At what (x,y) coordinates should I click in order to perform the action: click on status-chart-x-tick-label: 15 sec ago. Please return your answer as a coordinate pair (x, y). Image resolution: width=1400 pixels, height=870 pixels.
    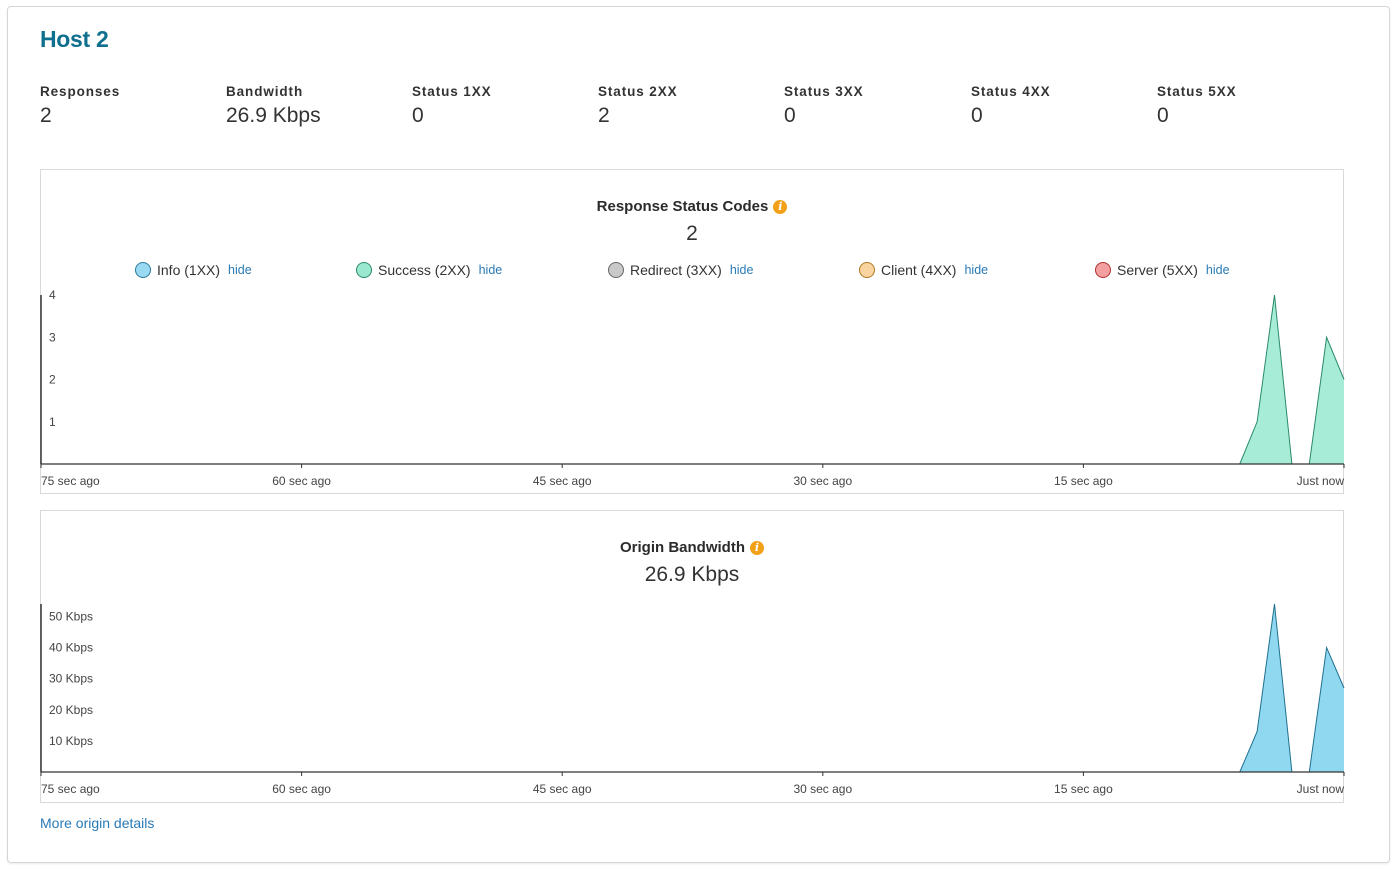
    Looking at the image, I should click on (1083, 481).